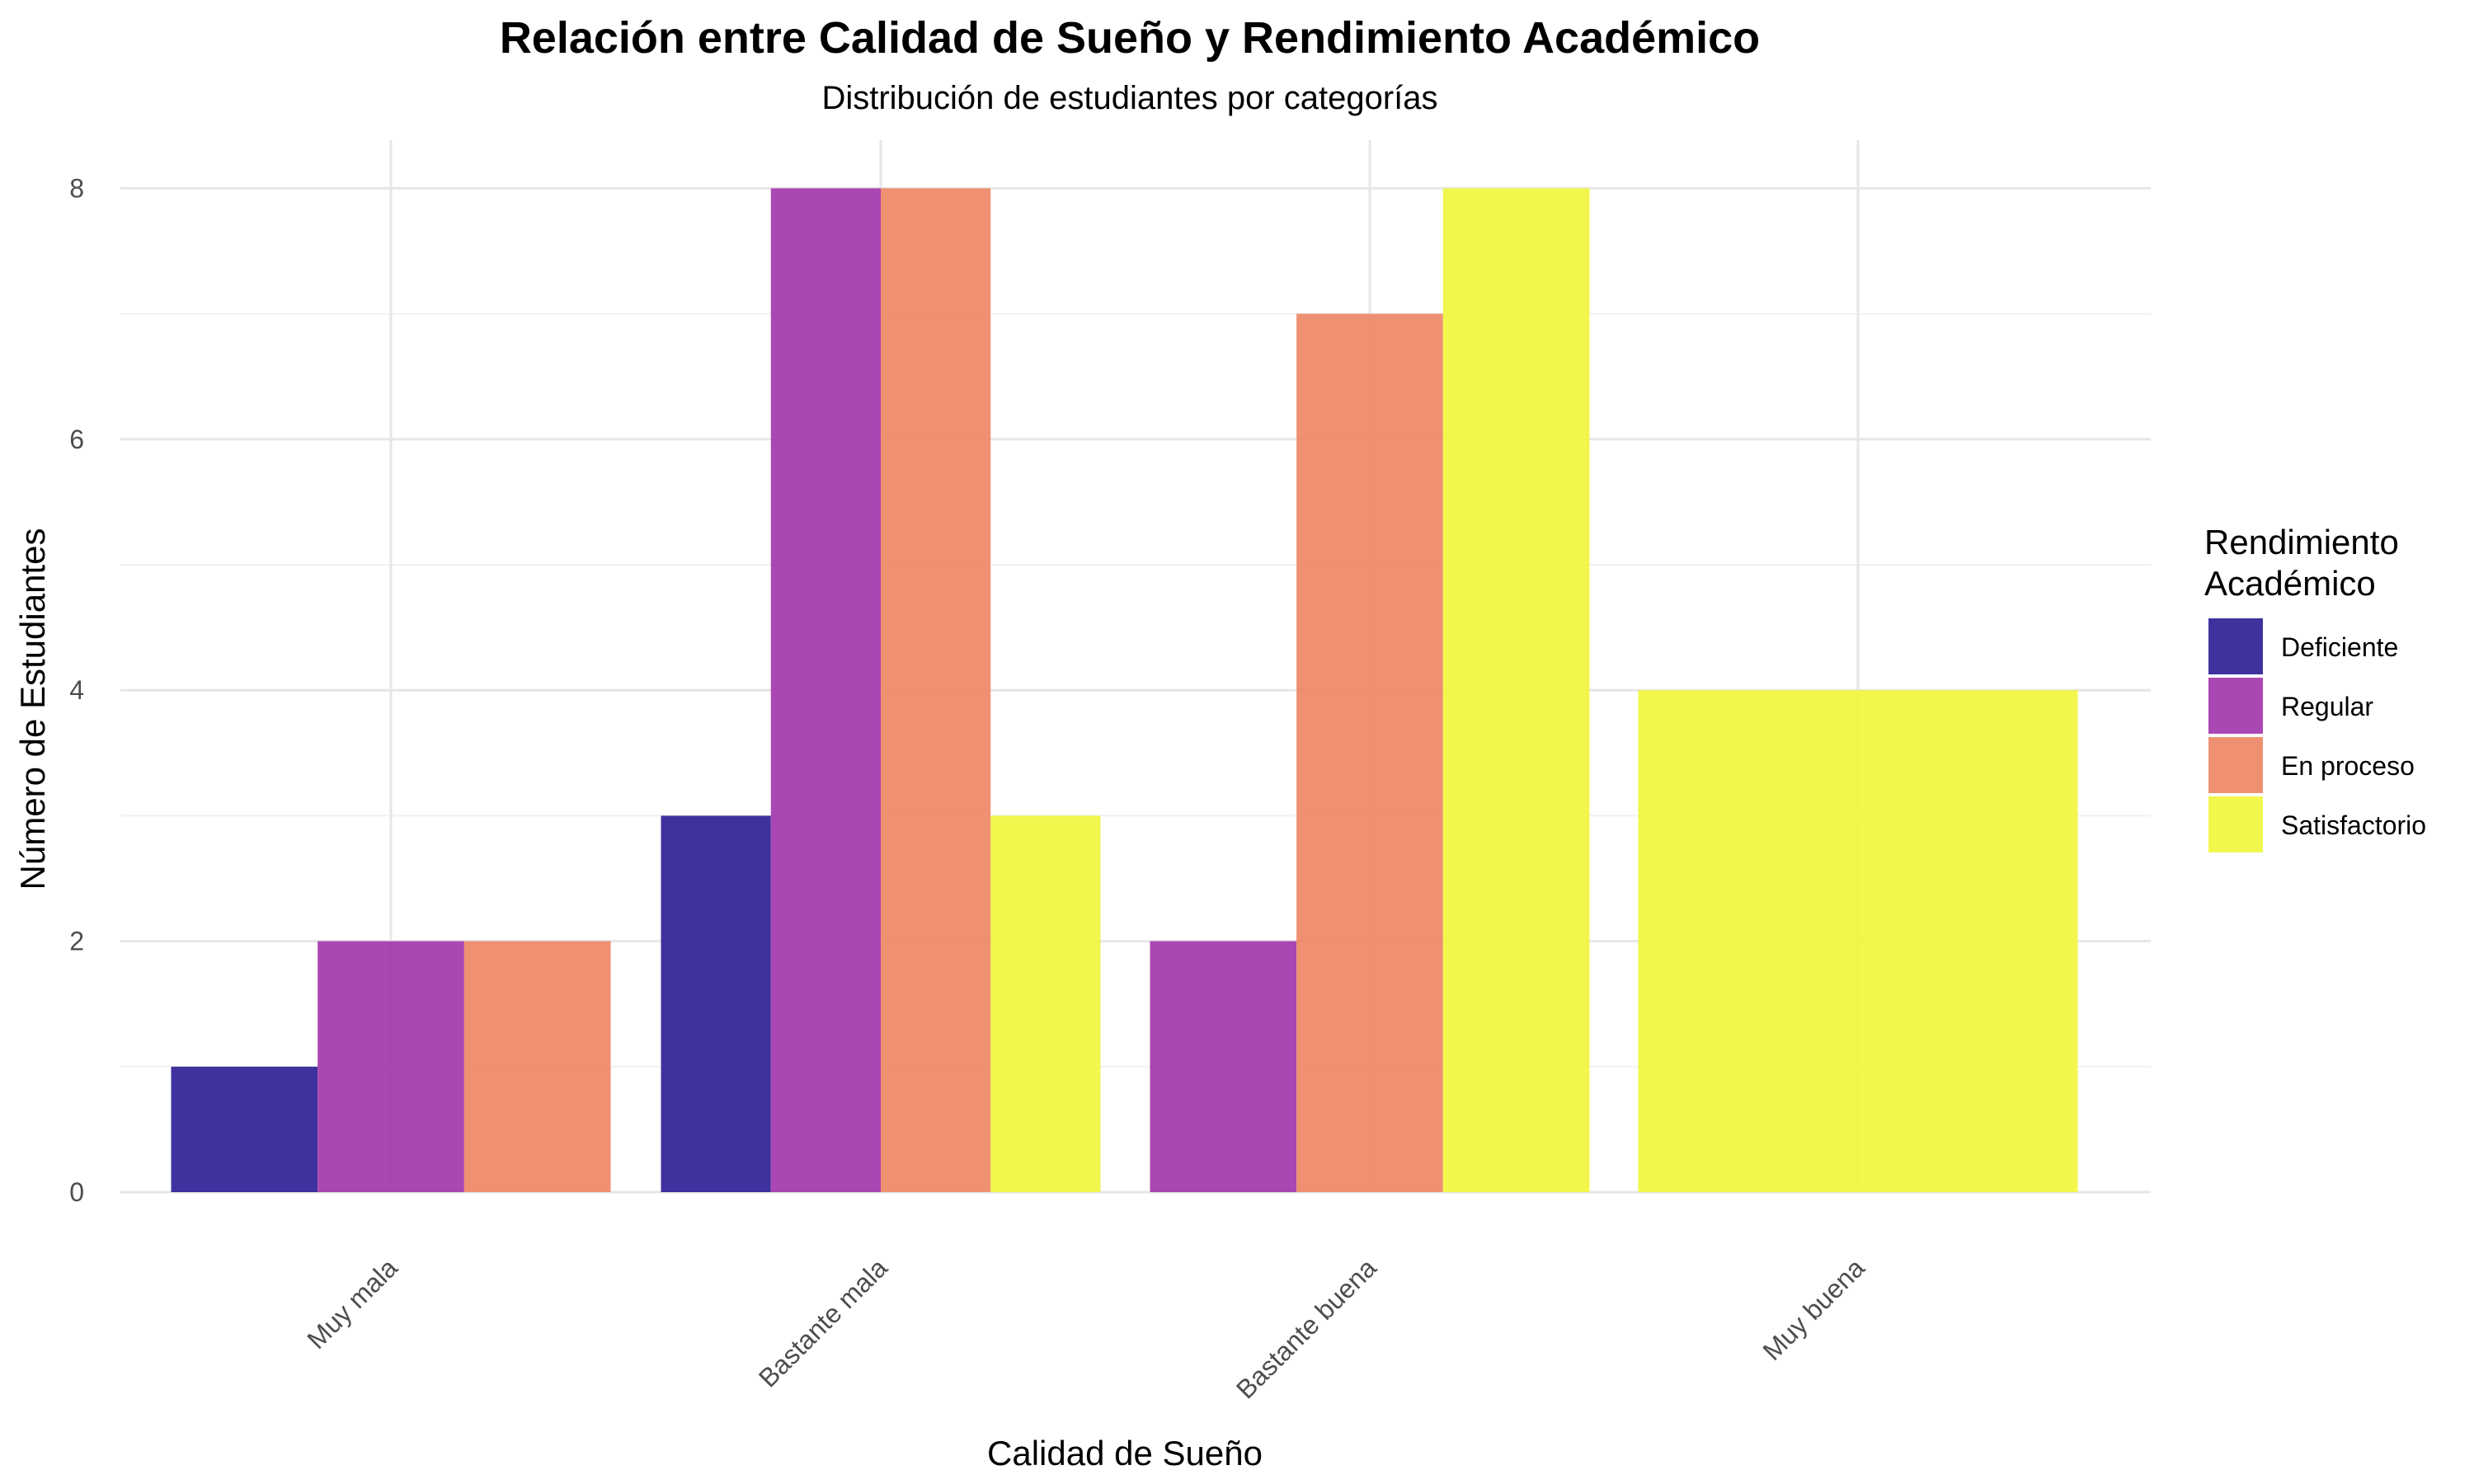  Describe the element at coordinates (2235, 824) in the screenshot. I see `legend-swatch-satisfactorio` at that location.